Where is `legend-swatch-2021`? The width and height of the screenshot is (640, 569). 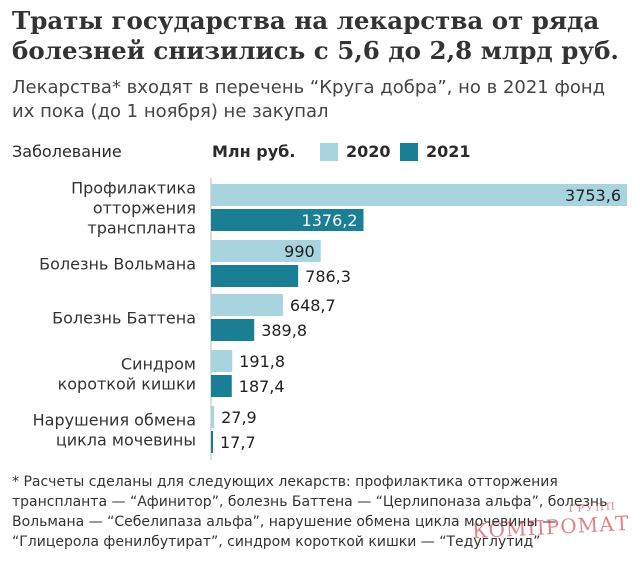
legend-swatch-2021 is located at coordinates (409, 151).